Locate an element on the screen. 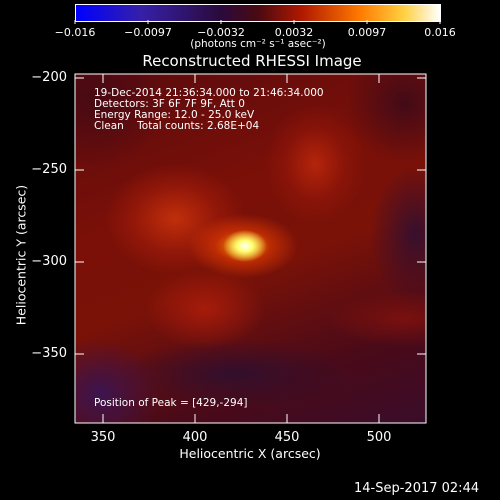 The image size is (500, 500). y-axis-label: Heliocentric Y (arcsec) is located at coordinates (21, 255).